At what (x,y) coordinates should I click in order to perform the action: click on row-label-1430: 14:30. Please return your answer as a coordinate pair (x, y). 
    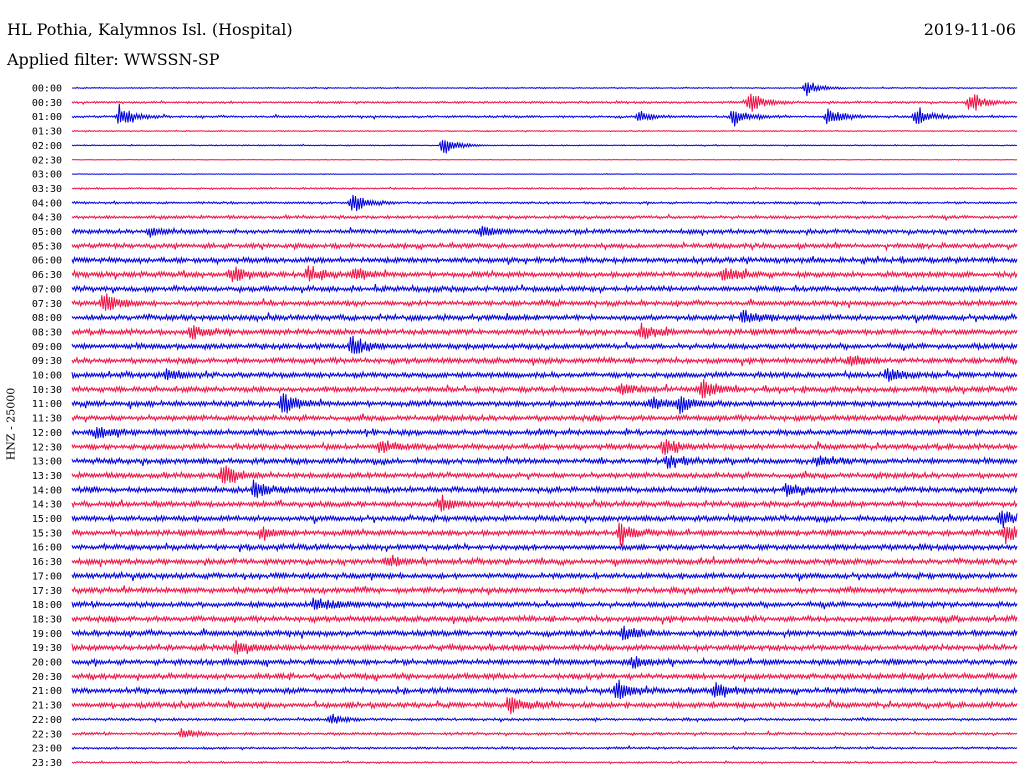
    Looking at the image, I should click on (47, 505).